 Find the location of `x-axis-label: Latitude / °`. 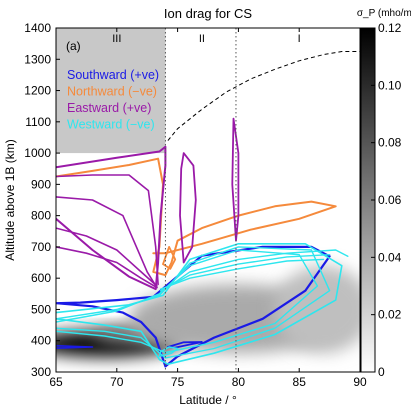

x-axis-label: Latitude / ° is located at coordinates (208, 400).